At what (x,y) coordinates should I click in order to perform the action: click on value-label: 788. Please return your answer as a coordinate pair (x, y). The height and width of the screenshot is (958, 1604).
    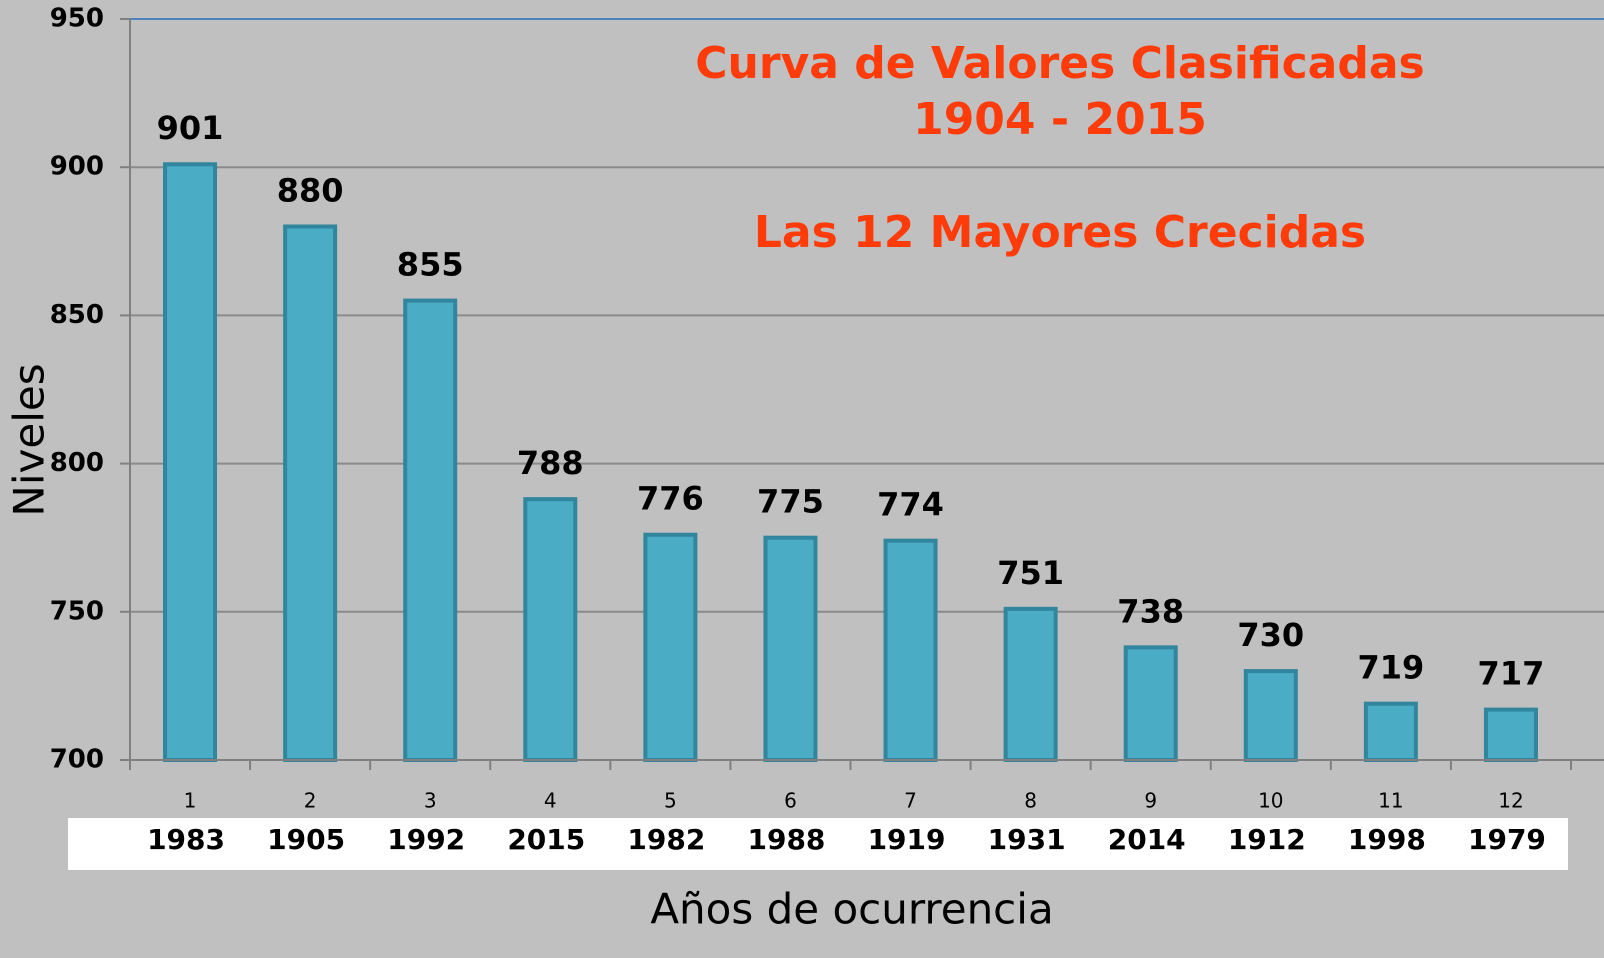
    Looking at the image, I should click on (550, 463).